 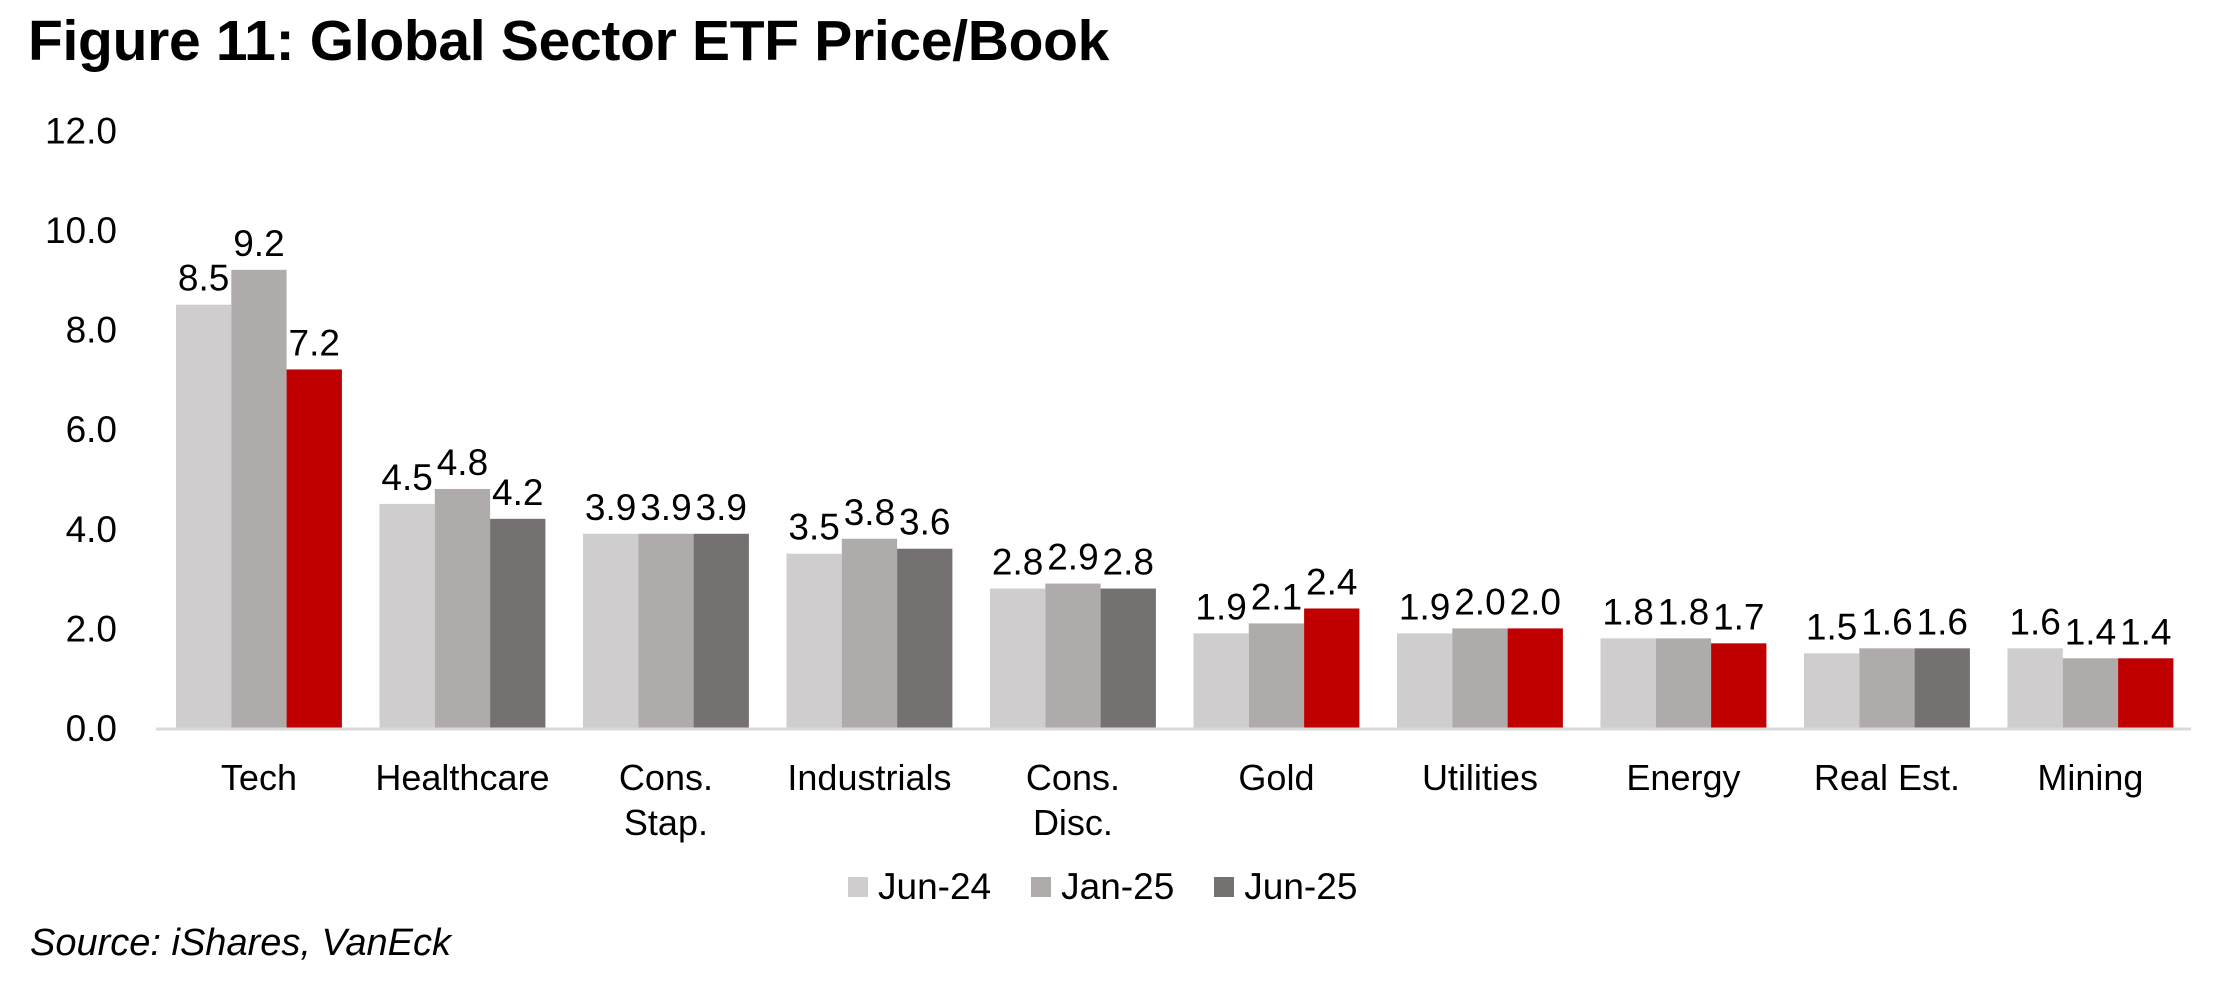 What do you see at coordinates (813, 527) in the screenshot?
I see `data-label: 3.5` at bounding box center [813, 527].